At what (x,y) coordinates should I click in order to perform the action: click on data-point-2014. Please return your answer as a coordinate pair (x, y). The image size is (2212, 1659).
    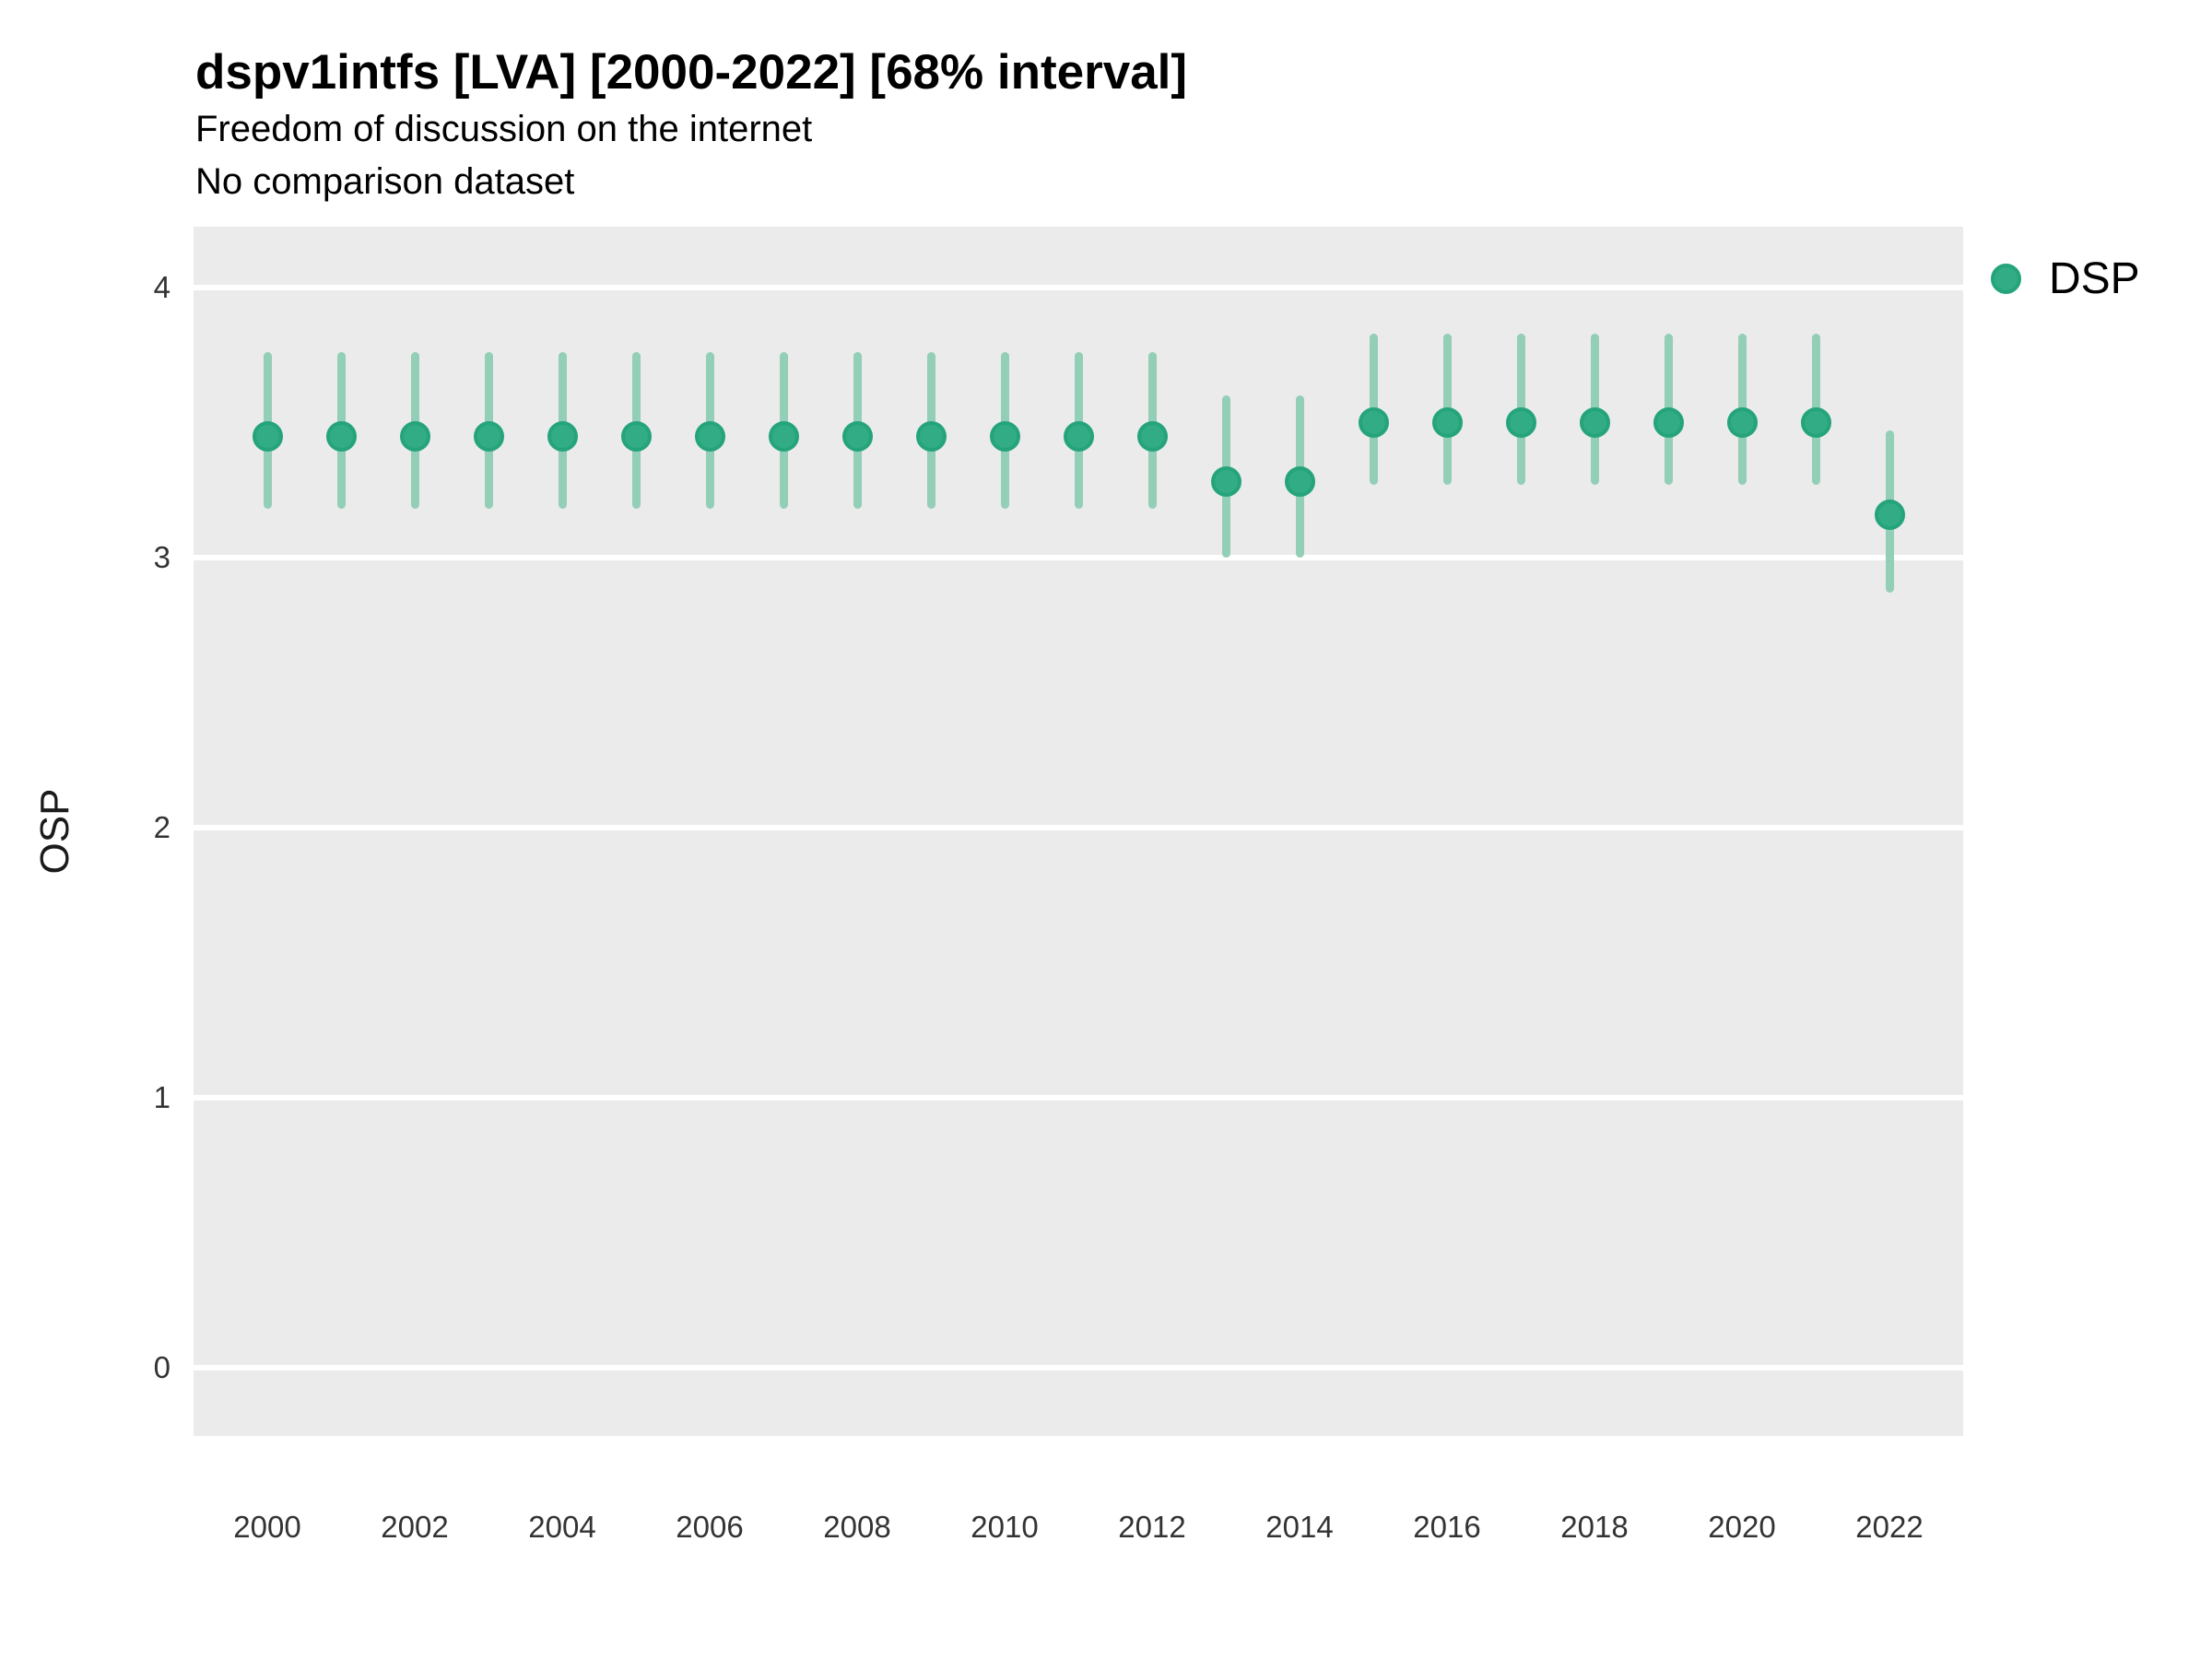
    Looking at the image, I should click on (1299, 482).